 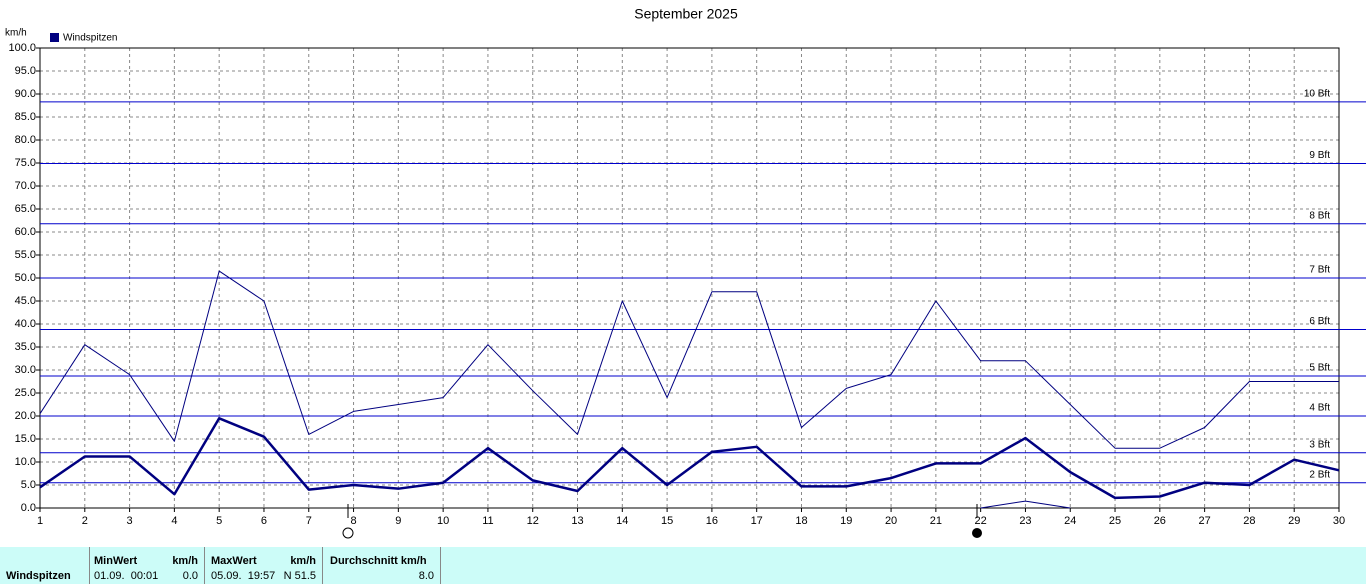 What do you see at coordinates (1319, 408) in the screenshot?
I see `reference-label: 4 Bft` at bounding box center [1319, 408].